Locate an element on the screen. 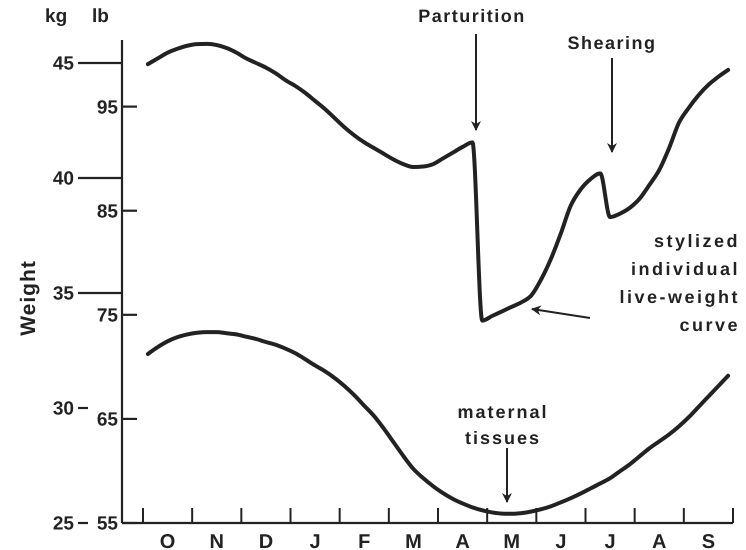  x-tick-label: O is located at coordinates (168, 540).